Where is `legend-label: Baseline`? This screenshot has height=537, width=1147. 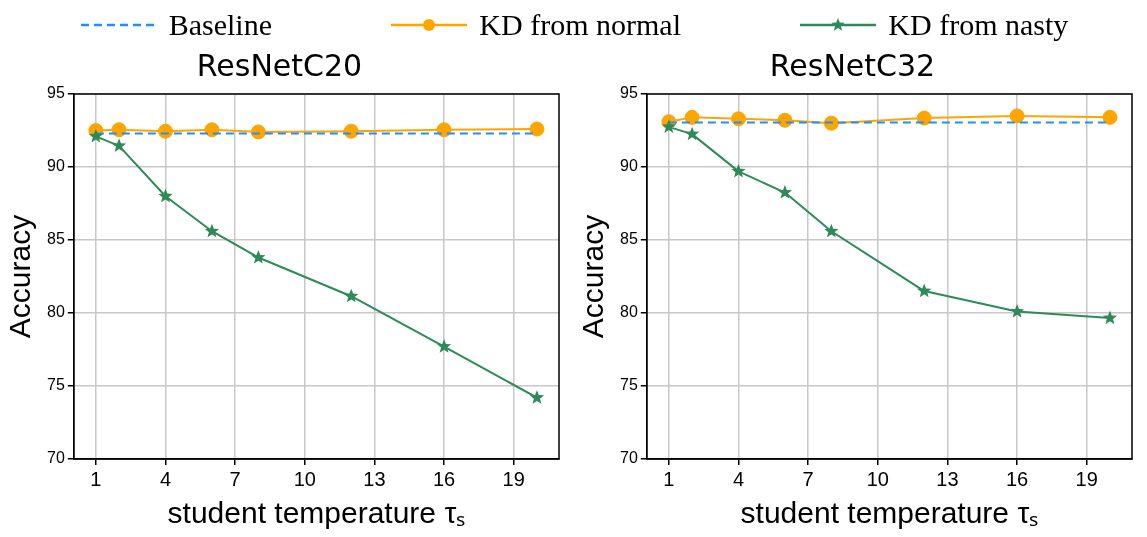 legend-label: Baseline is located at coordinates (220, 25).